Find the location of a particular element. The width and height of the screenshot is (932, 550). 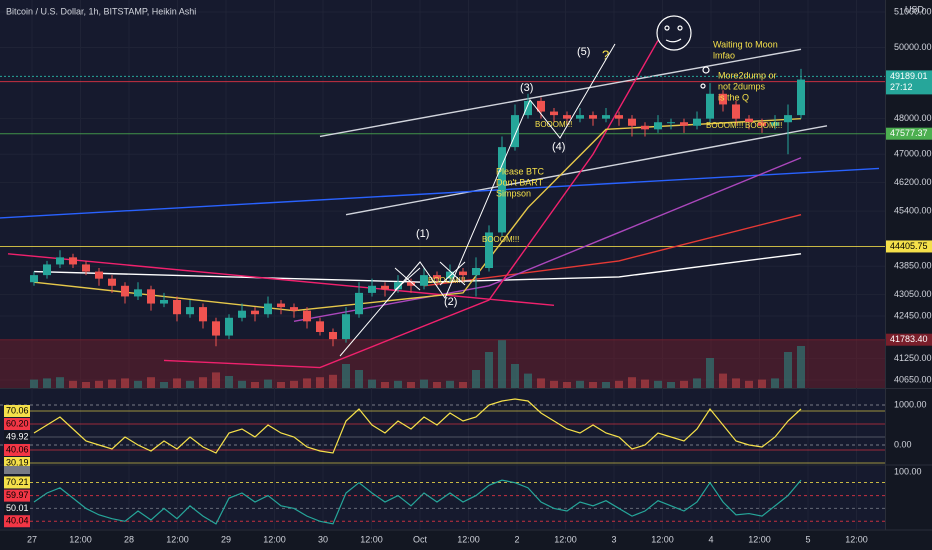

annotation: Don't BART is located at coordinates (520, 182).